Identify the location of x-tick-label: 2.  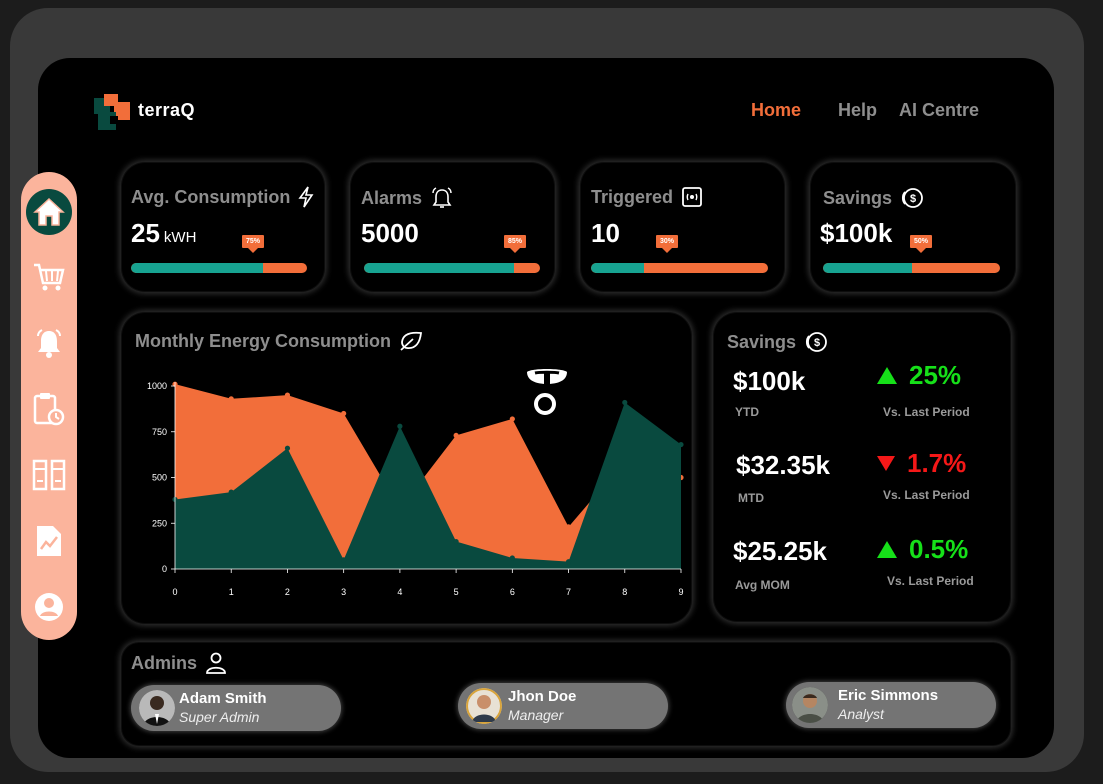
(287, 592).